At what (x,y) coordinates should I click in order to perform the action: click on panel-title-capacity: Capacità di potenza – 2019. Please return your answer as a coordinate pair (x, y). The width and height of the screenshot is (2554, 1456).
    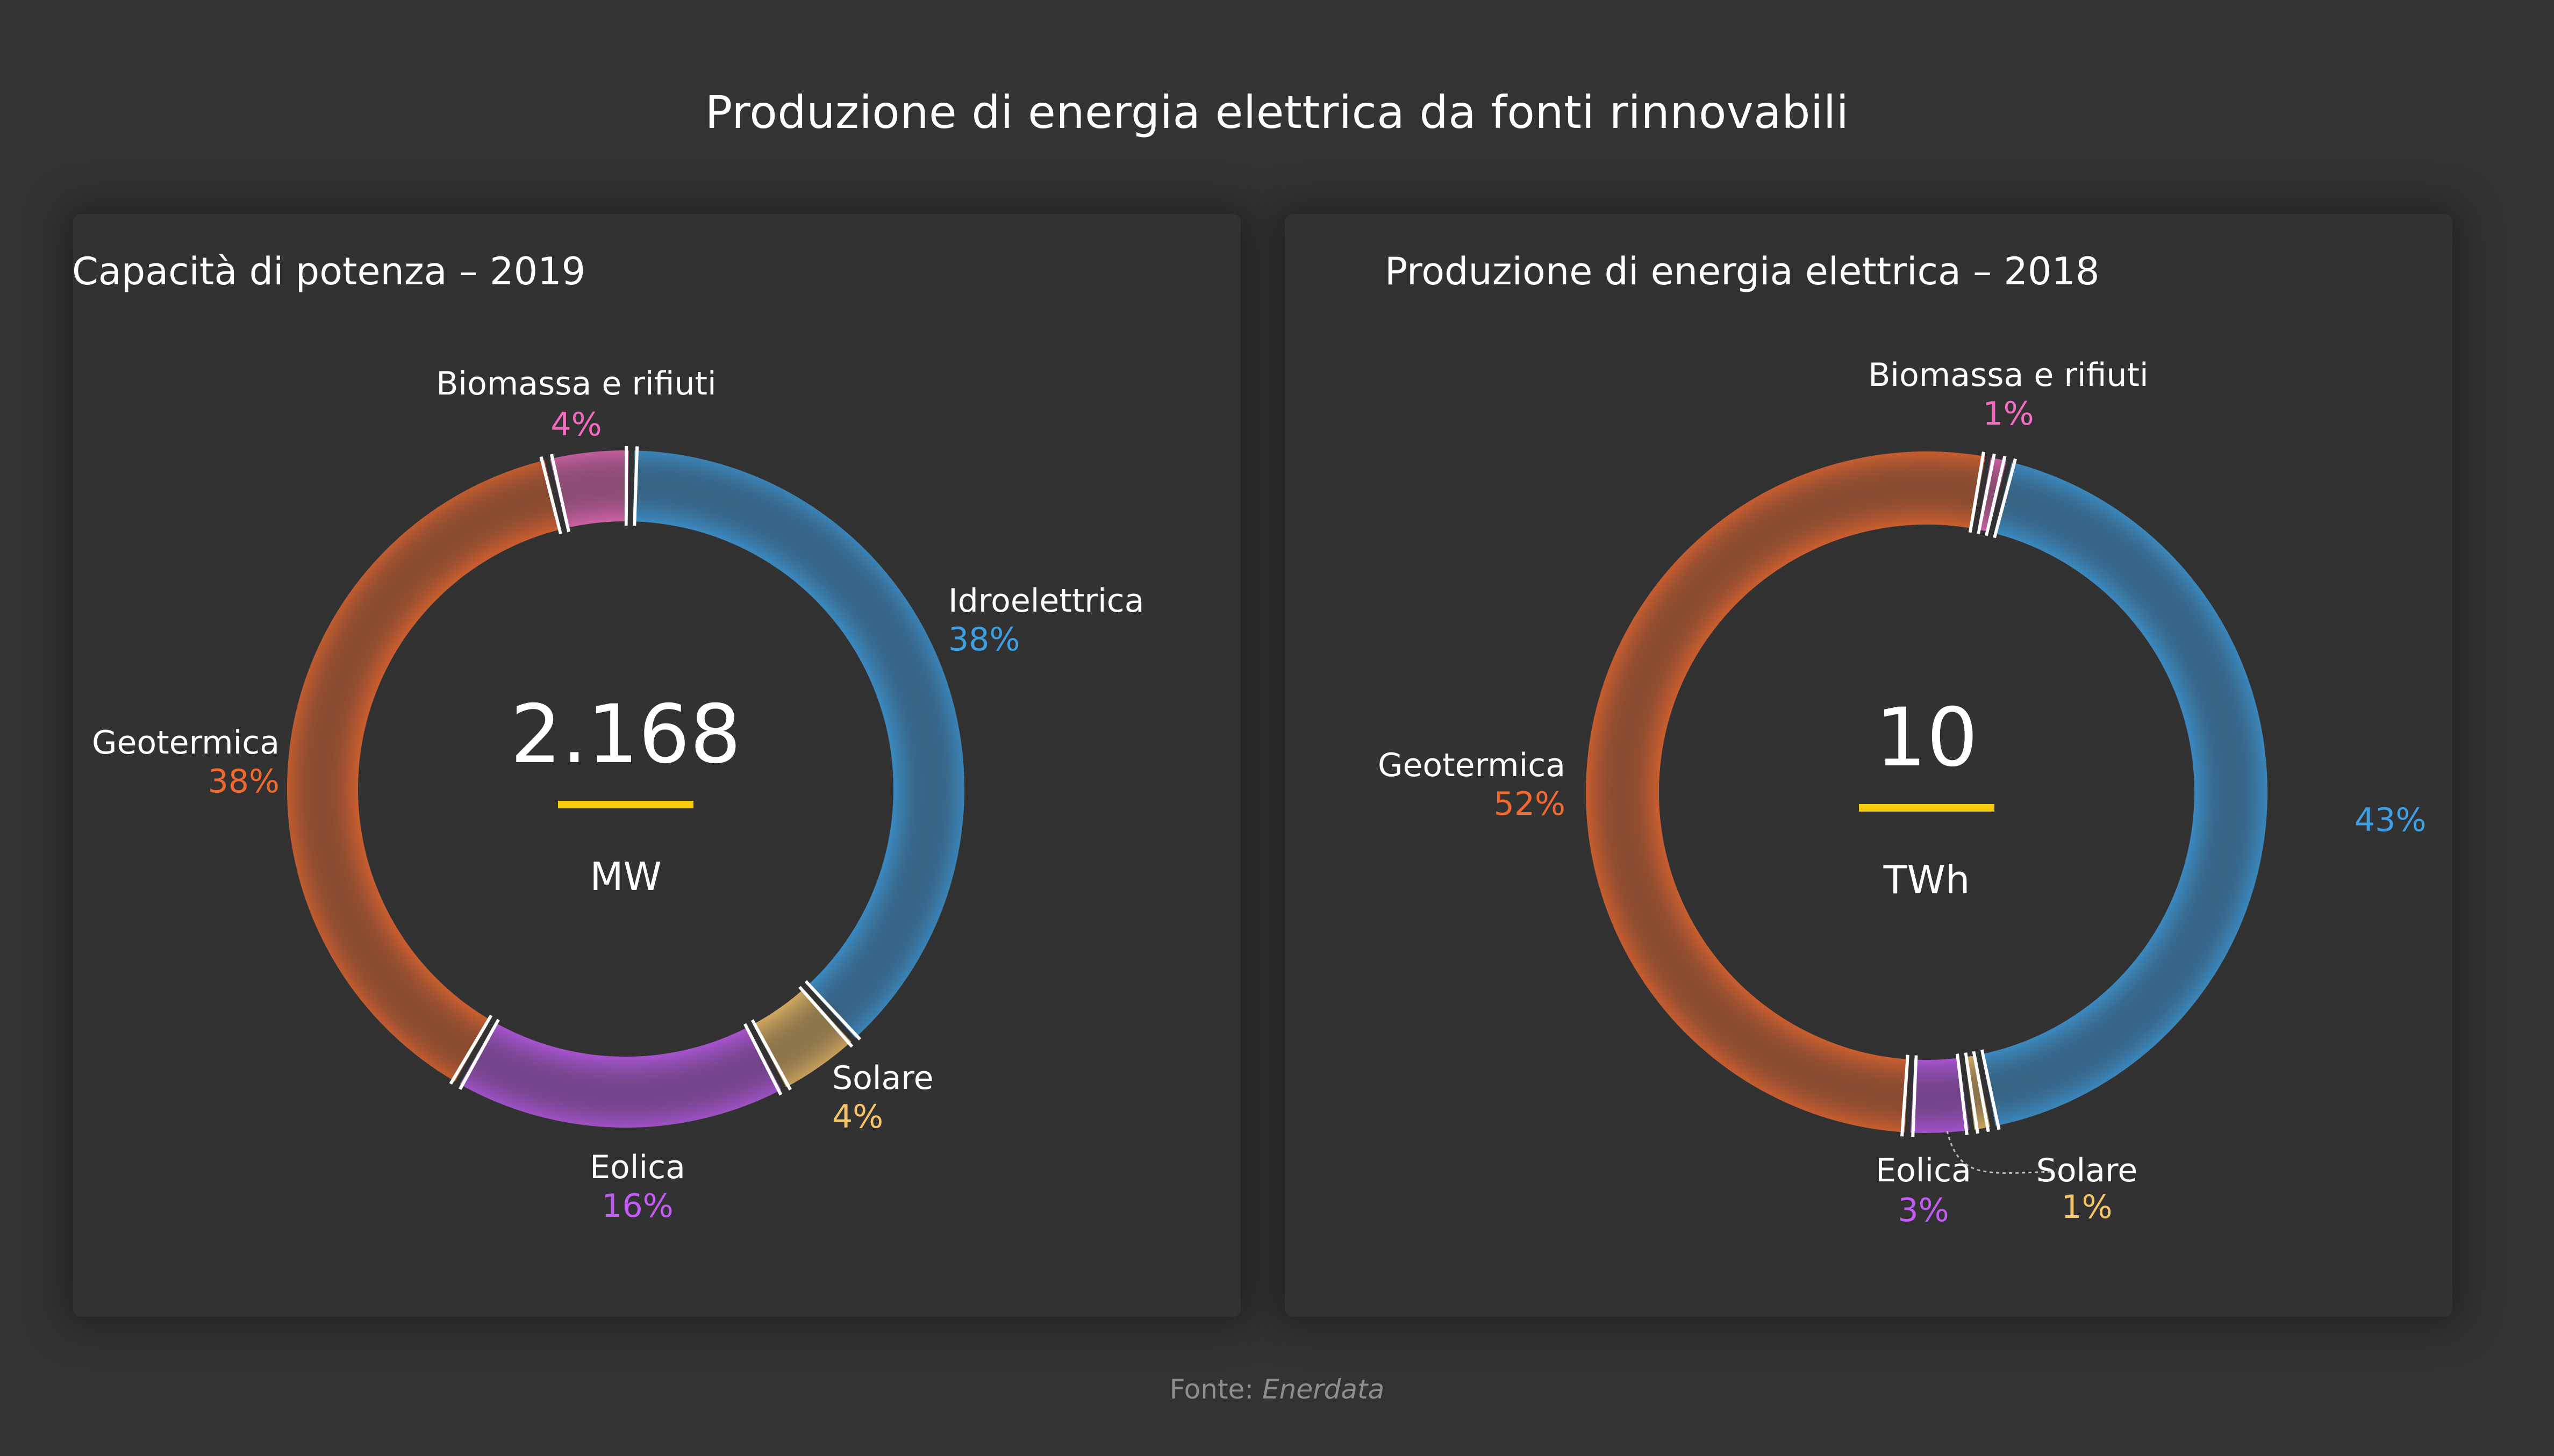
    Looking at the image, I should click on (329, 271).